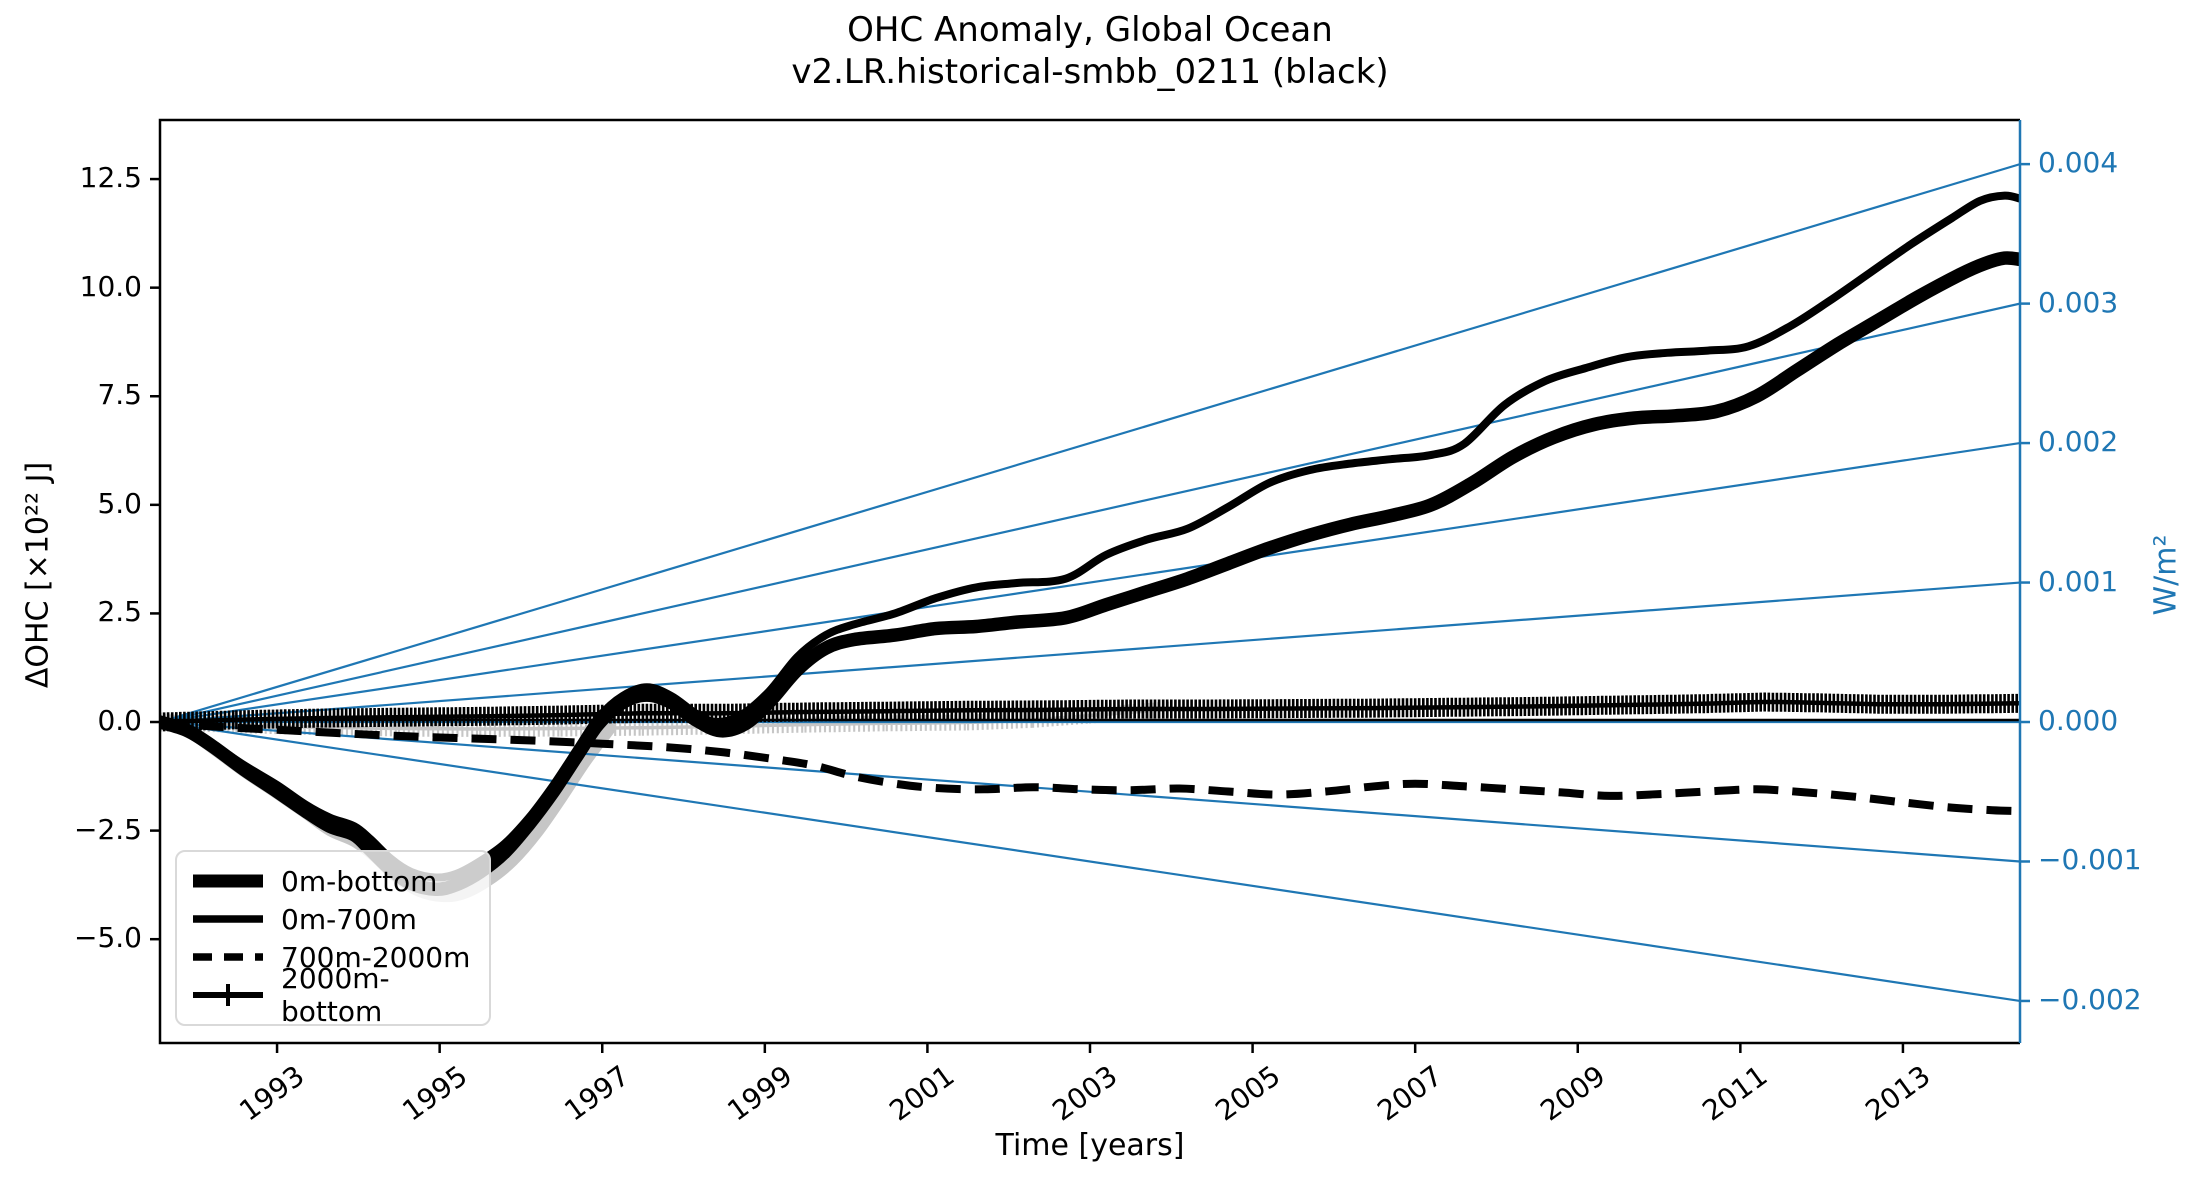 Image resolution: width=2204 pixels, height=1187 pixels. I want to click on y-right-tick-label-−0.002: −0.002, so click(2090, 999).